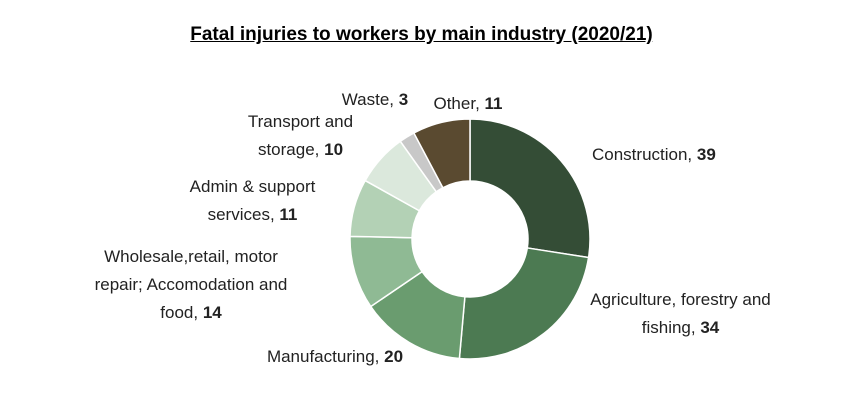 This screenshot has height=420, width=843. Describe the element at coordinates (403, 99) in the screenshot. I see `value-label: 3` at that location.